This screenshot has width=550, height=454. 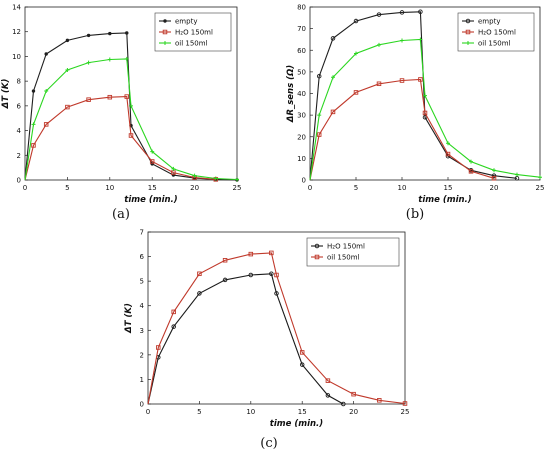 What do you see at coordinates (301, 8) in the screenshot?
I see `y-tick-label: 80` at bounding box center [301, 8].